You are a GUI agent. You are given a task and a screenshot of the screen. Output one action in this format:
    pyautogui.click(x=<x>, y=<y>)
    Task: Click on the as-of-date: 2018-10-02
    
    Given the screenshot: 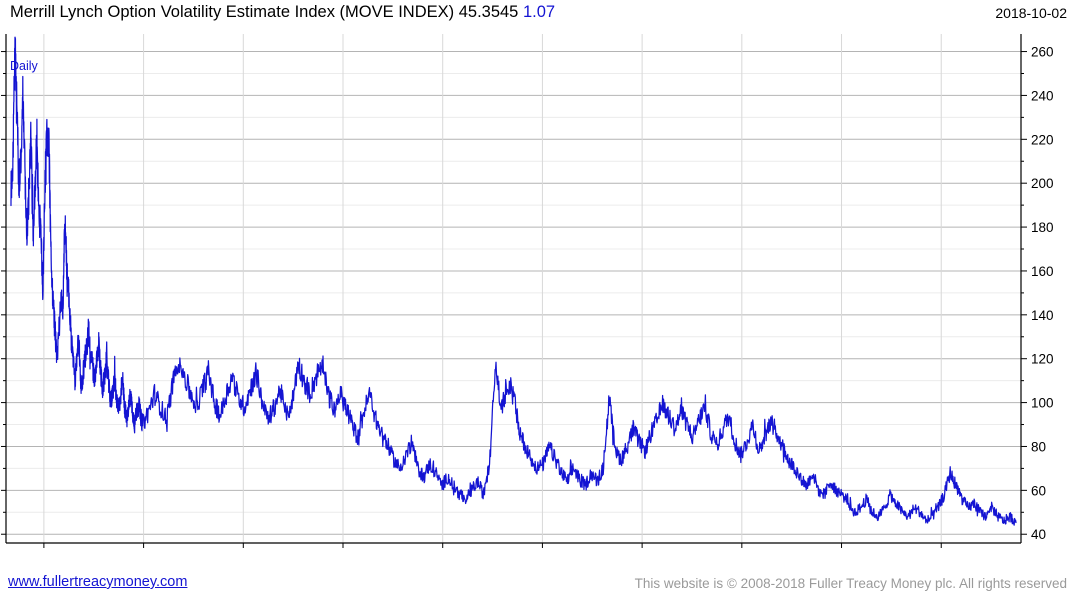 What is the action you would take?
    pyautogui.click(x=1031, y=13)
    